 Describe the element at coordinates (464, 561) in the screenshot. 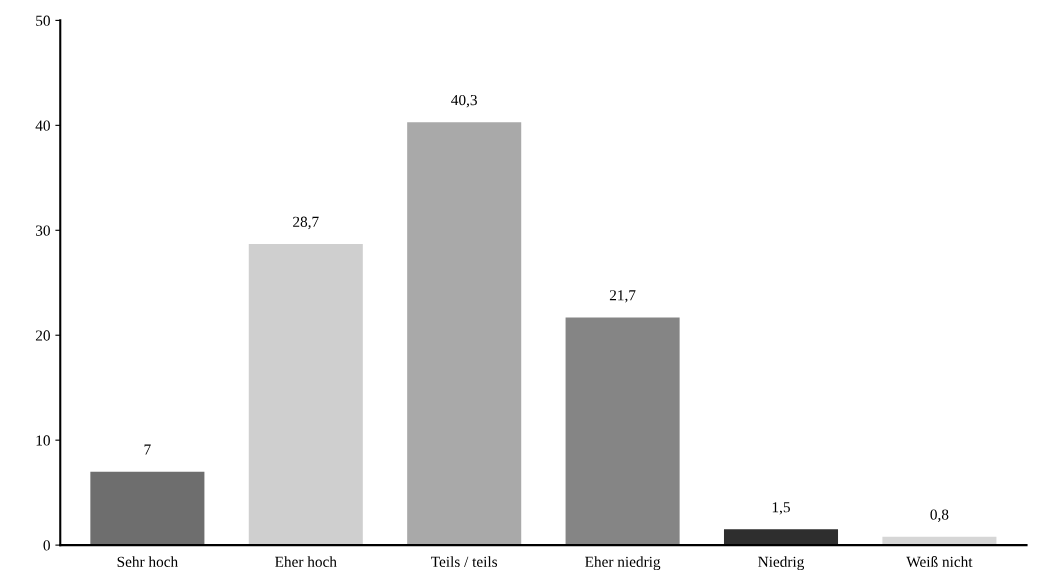

I see `x-tick-label: Teils / teils` at that location.